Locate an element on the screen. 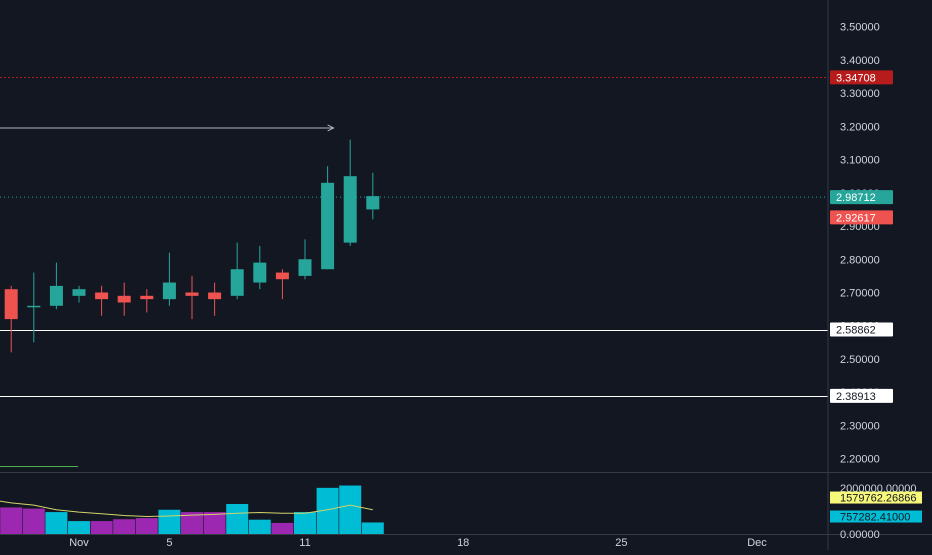  line-badge-2-label: 2.38913 is located at coordinates (856, 397).